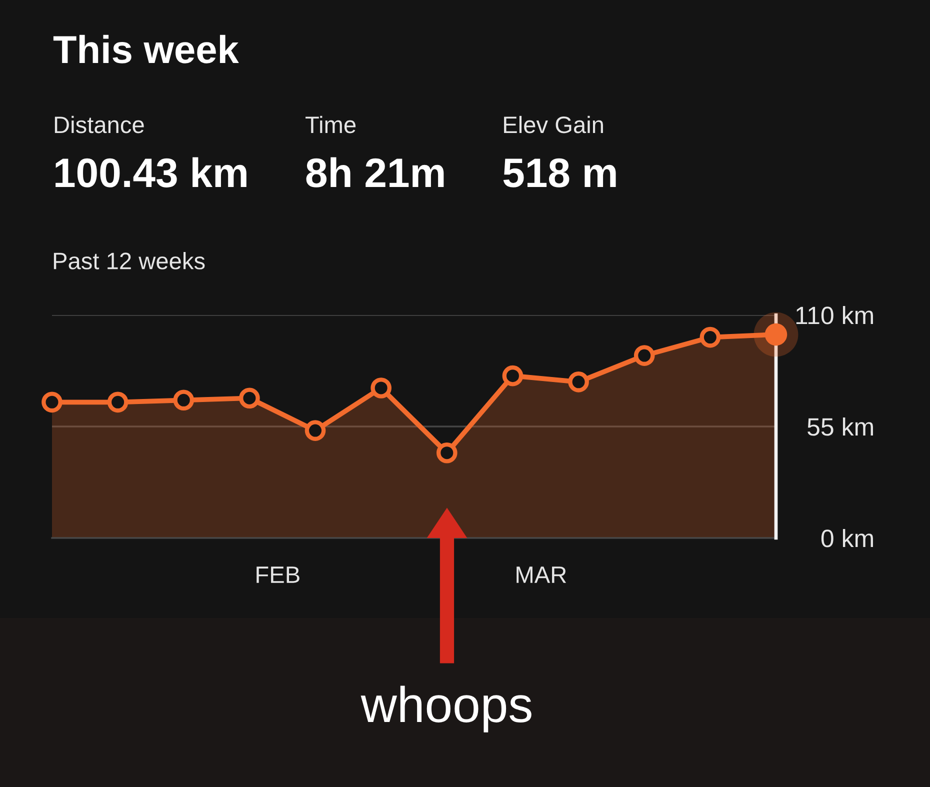  Describe the element at coordinates (375, 172) in the screenshot. I see `text: 8h 21m` at that location.